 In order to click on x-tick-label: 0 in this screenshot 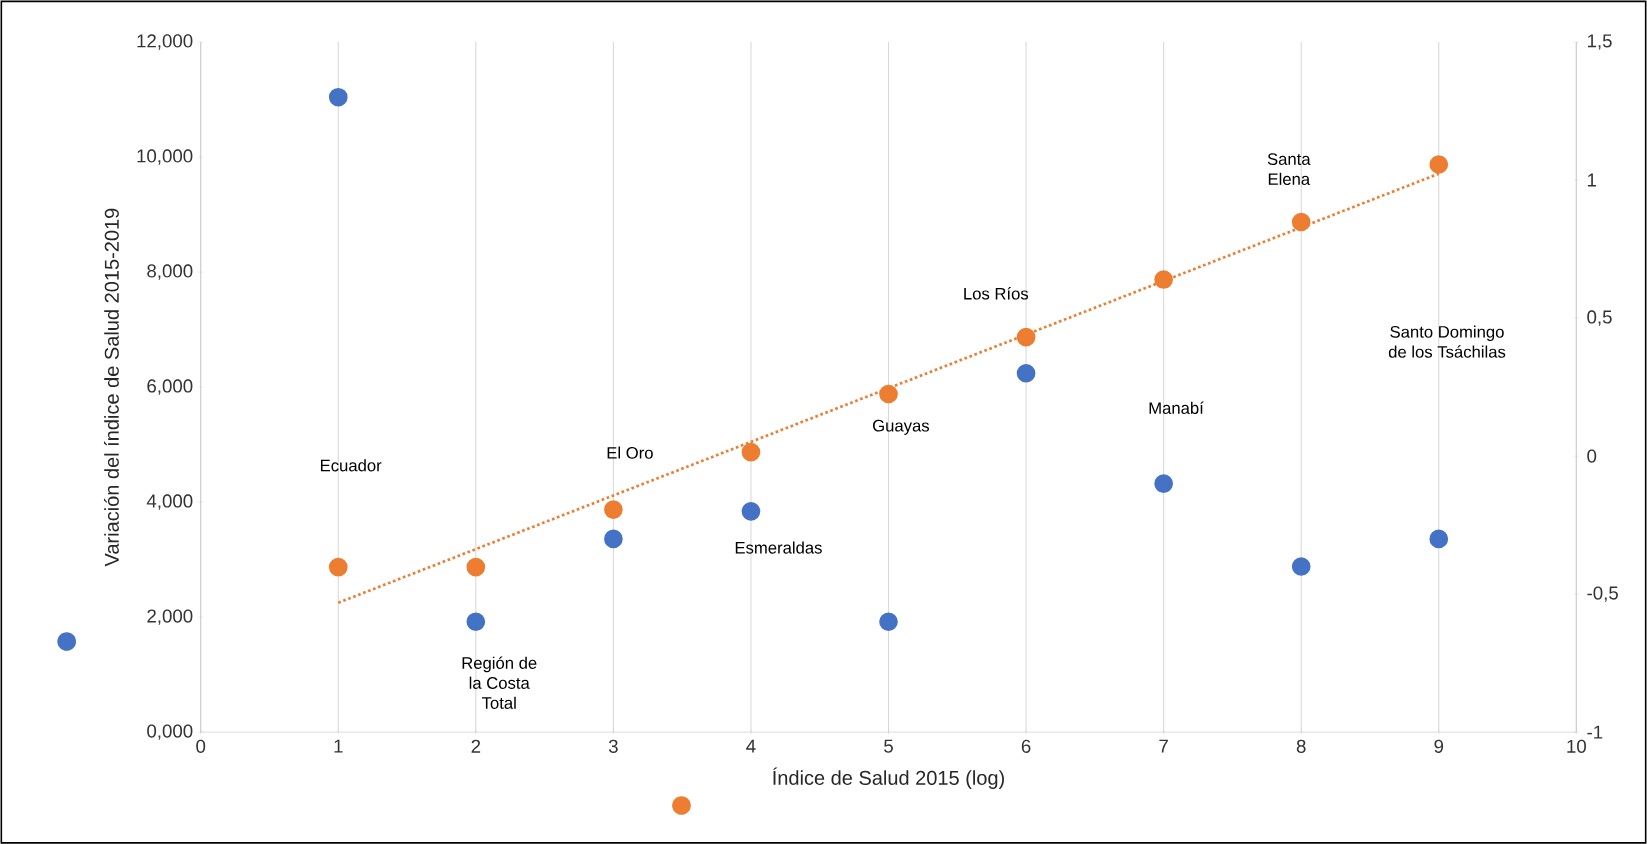, I will do `click(201, 746)`.